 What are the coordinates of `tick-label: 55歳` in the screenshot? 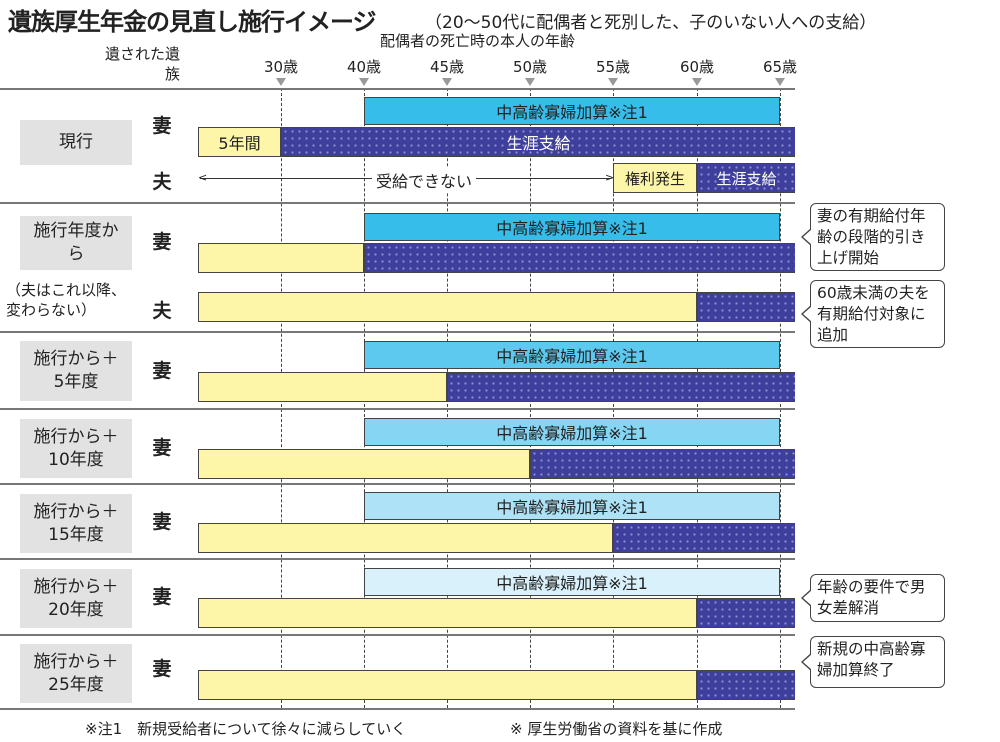 It's located at (613, 67).